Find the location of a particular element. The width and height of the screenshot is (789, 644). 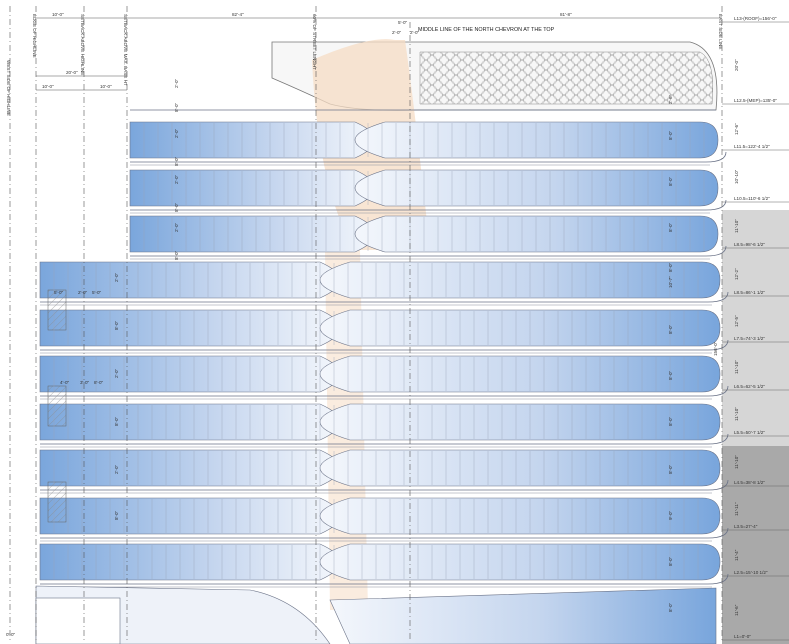

level-label: L10.5=110'-6 1/2" is located at coordinates (752, 198).